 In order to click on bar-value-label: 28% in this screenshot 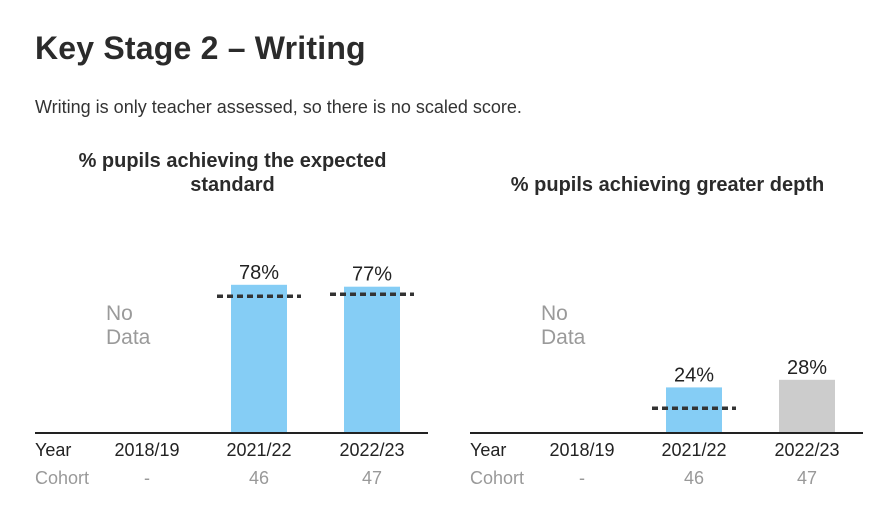, I will do `click(807, 368)`.